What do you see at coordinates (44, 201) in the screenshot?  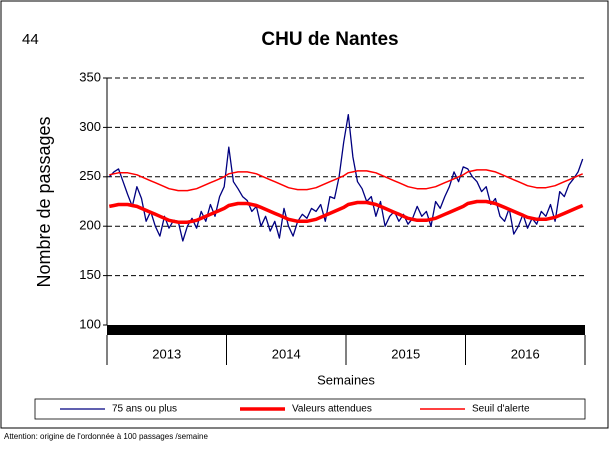 I see `y-axis-label: Nombre de passages` at bounding box center [44, 201].